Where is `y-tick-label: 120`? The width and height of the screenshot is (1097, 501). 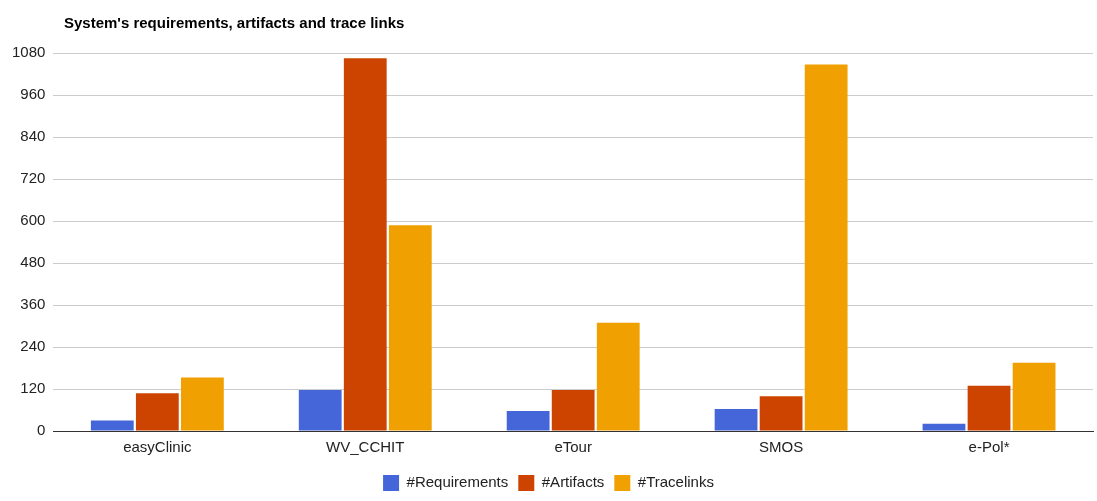
y-tick-label: 120 is located at coordinates (33, 388).